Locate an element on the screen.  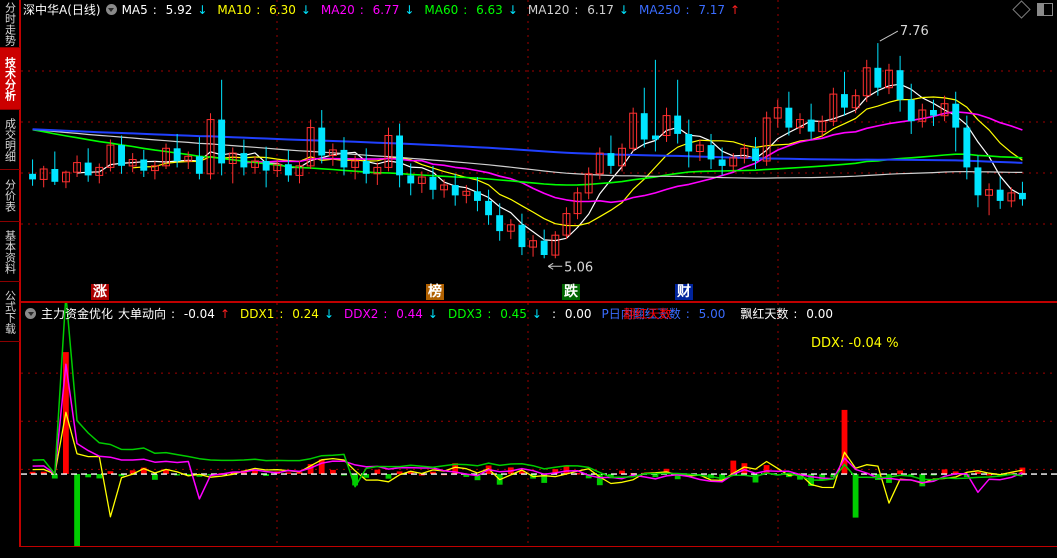
ddx3-field: DDX3: 0.45 ↓ is located at coordinates (494, 313).